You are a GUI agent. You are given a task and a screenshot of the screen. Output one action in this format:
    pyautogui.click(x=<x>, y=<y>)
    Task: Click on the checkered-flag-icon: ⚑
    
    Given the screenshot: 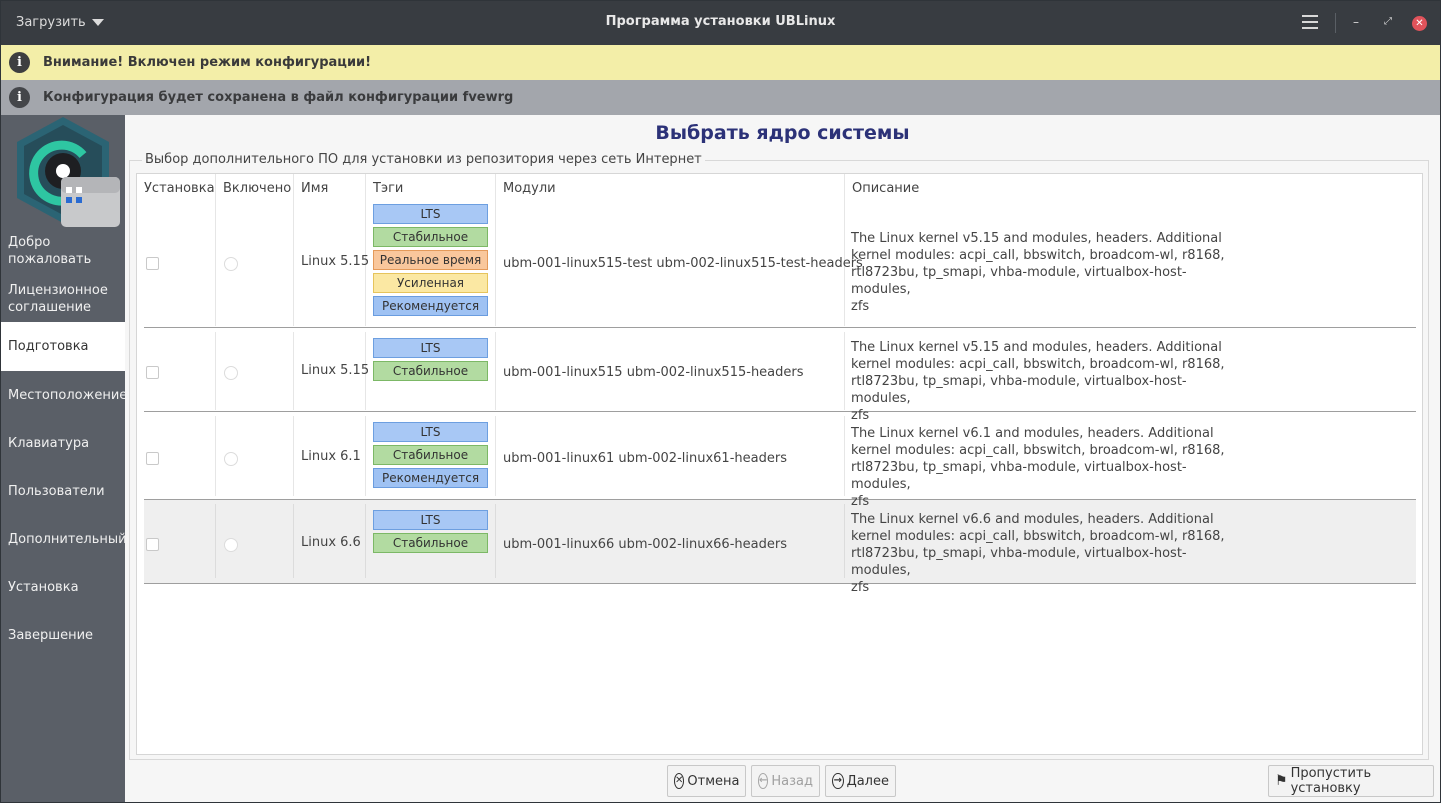 What is the action you would take?
    pyautogui.click(x=1281, y=781)
    